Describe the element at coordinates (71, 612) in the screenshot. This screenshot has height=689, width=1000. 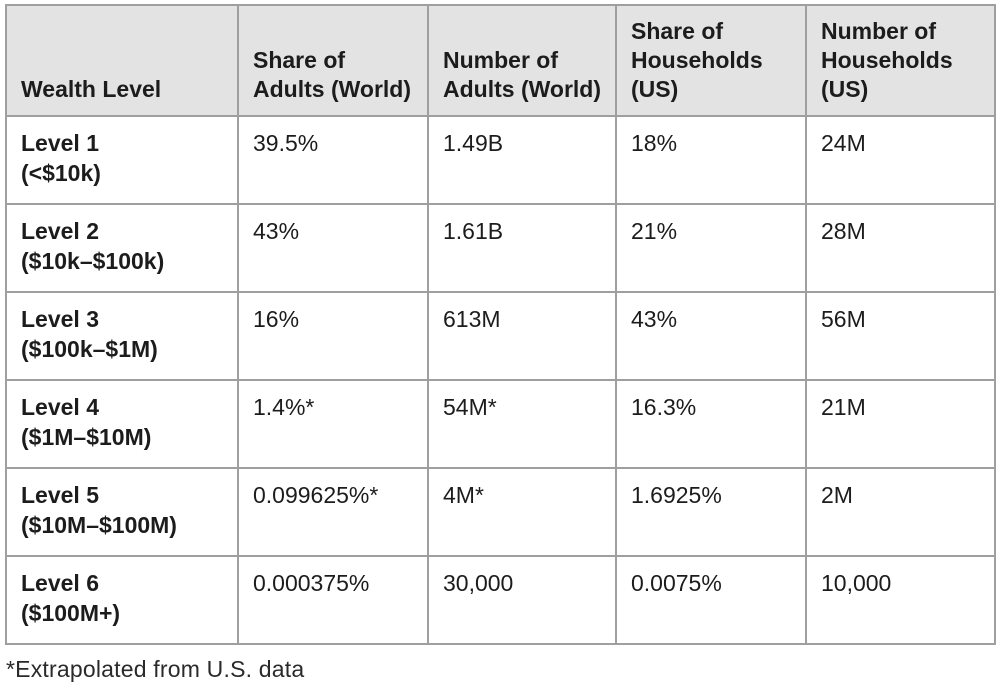
I see `level-range: ($100M+)` at that location.